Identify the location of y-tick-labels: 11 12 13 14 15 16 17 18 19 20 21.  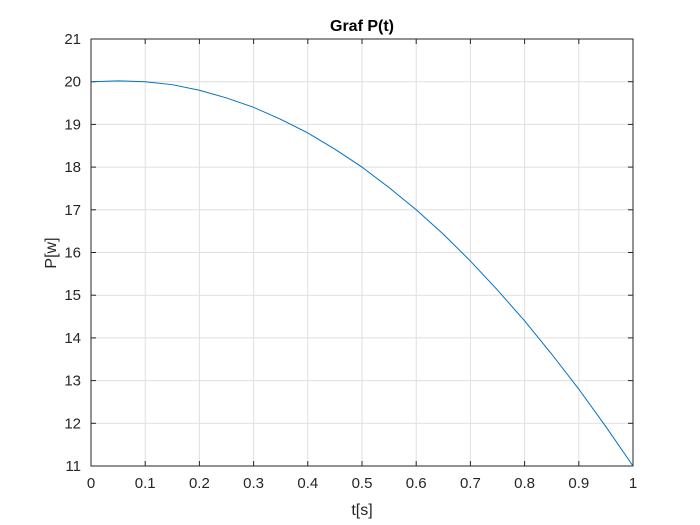
(72, 253).